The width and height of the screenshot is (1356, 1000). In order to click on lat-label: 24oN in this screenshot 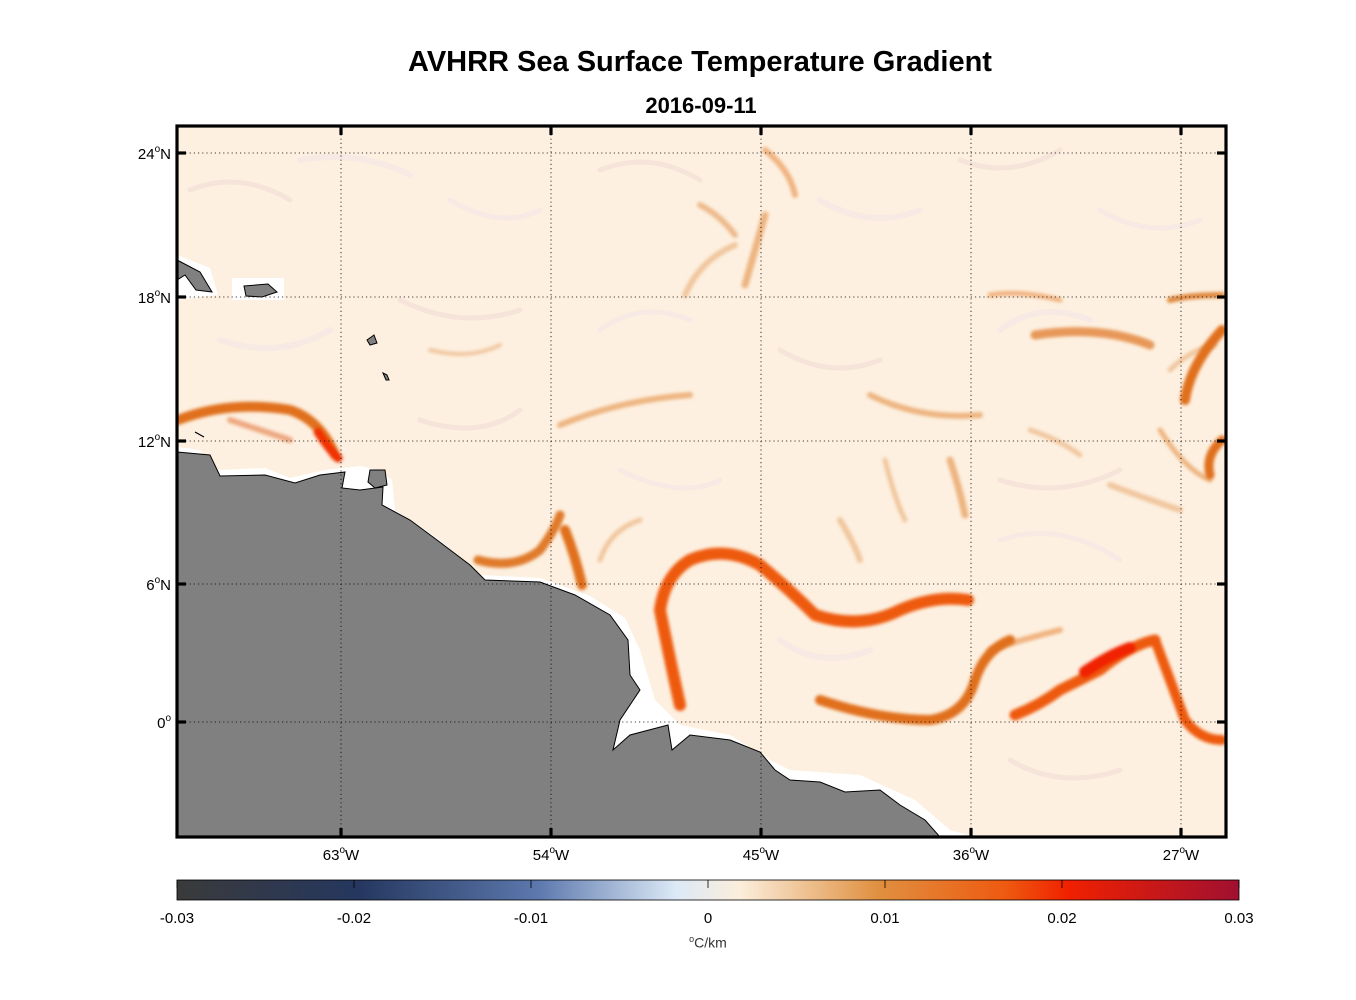, I will do `click(154, 153)`.